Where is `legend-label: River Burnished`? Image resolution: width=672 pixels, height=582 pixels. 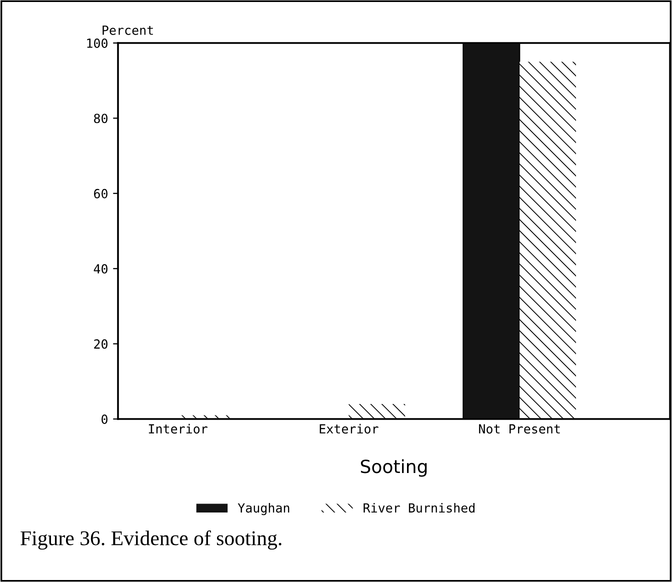 legend-label: River Burnished is located at coordinates (419, 507).